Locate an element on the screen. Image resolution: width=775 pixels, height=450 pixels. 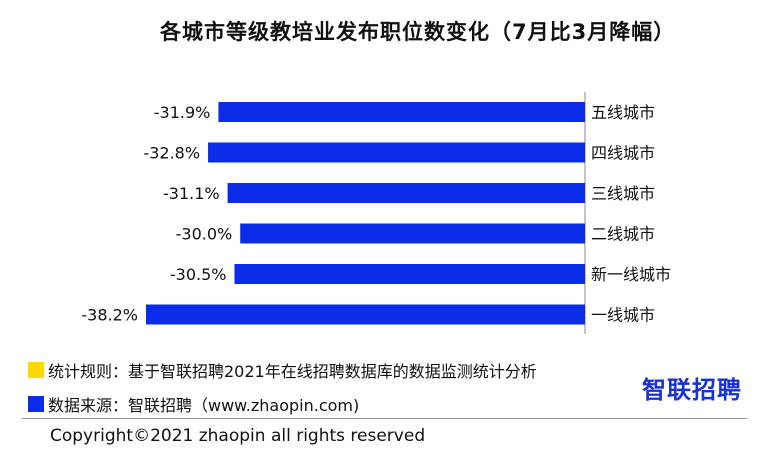
legend-source: 数据来源：智联招聘（www.zhaopin.com) is located at coordinates (193, 404).